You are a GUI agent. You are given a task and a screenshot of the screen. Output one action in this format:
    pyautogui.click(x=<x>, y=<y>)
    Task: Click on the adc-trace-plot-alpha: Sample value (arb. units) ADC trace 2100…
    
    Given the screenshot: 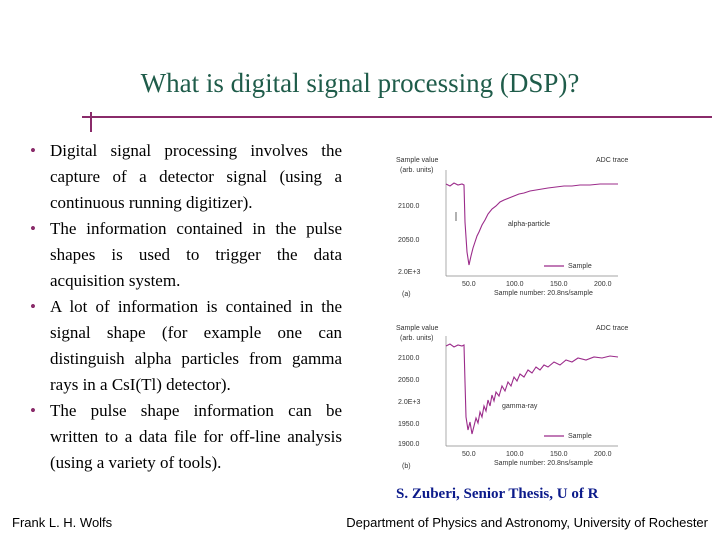 What is the action you would take?
    pyautogui.click(x=509, y=227)
    